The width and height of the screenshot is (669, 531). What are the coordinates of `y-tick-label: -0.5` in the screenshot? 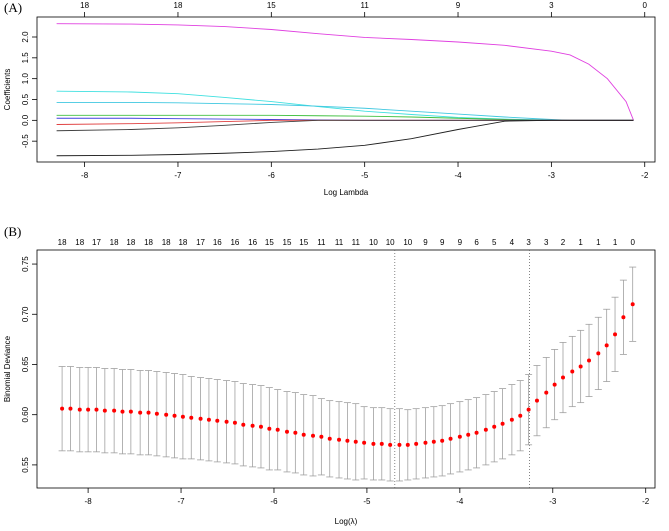 It's located at (25, 141).